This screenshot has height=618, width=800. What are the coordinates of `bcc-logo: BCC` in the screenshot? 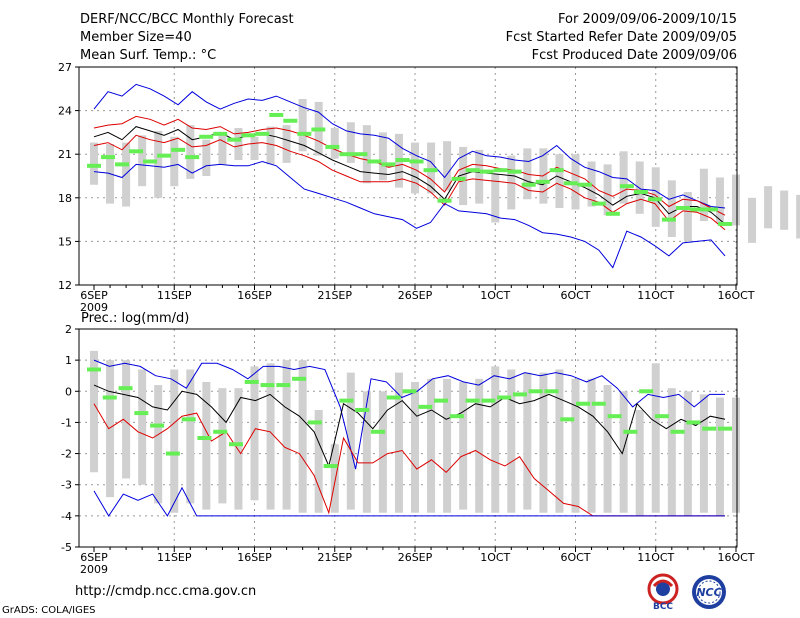 It's located at (663, 592).